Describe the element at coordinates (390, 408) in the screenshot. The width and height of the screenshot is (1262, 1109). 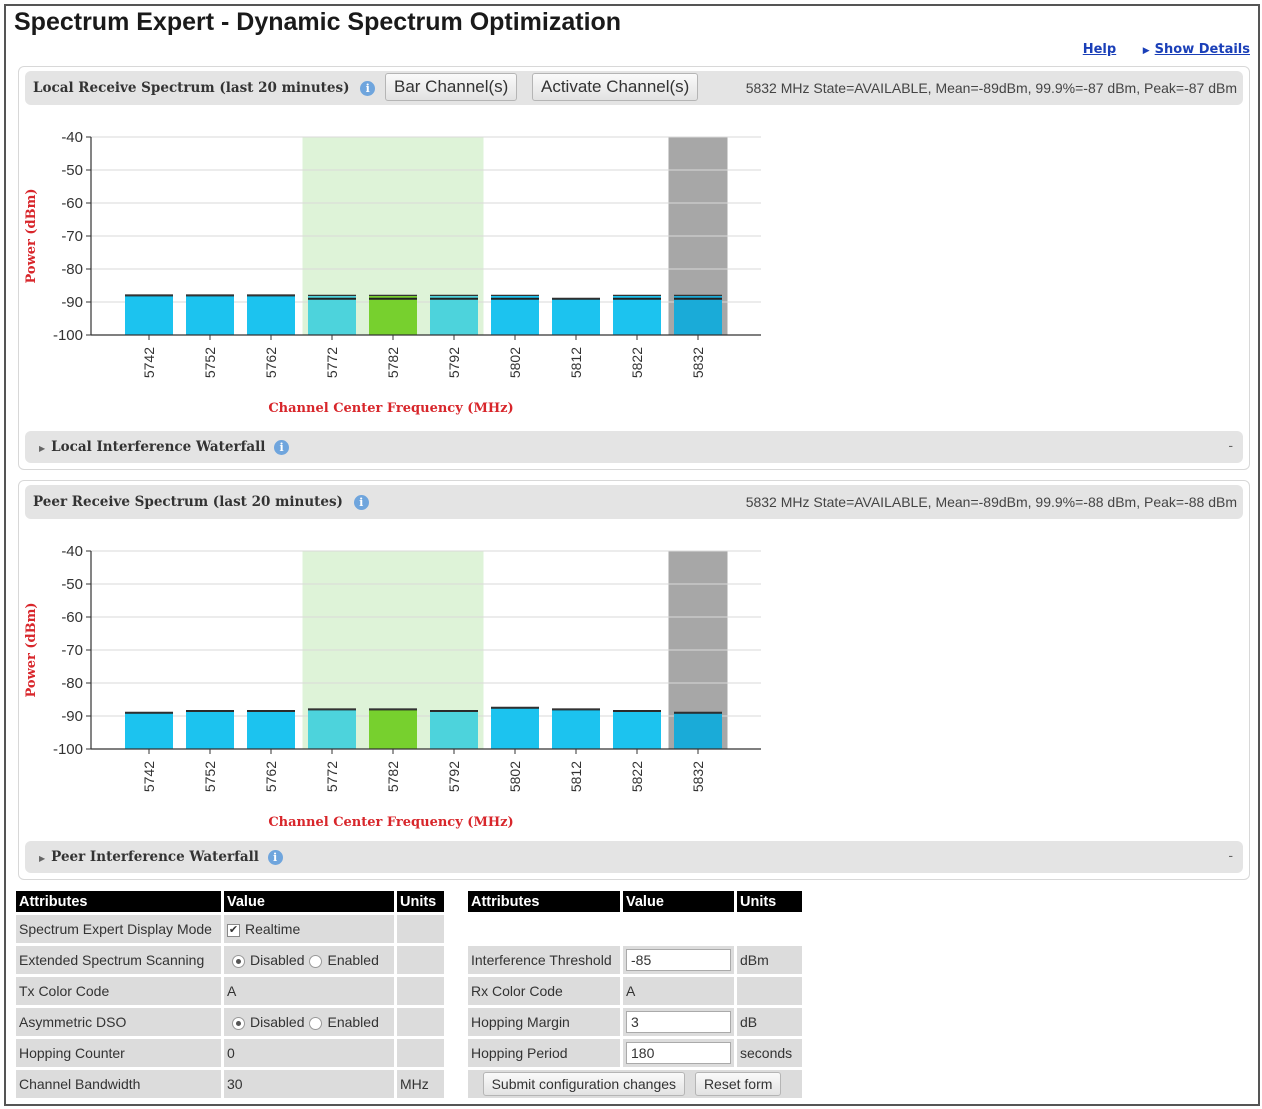
I see `x-axis-label: Channel Center Frequency (MHz)` at that location.